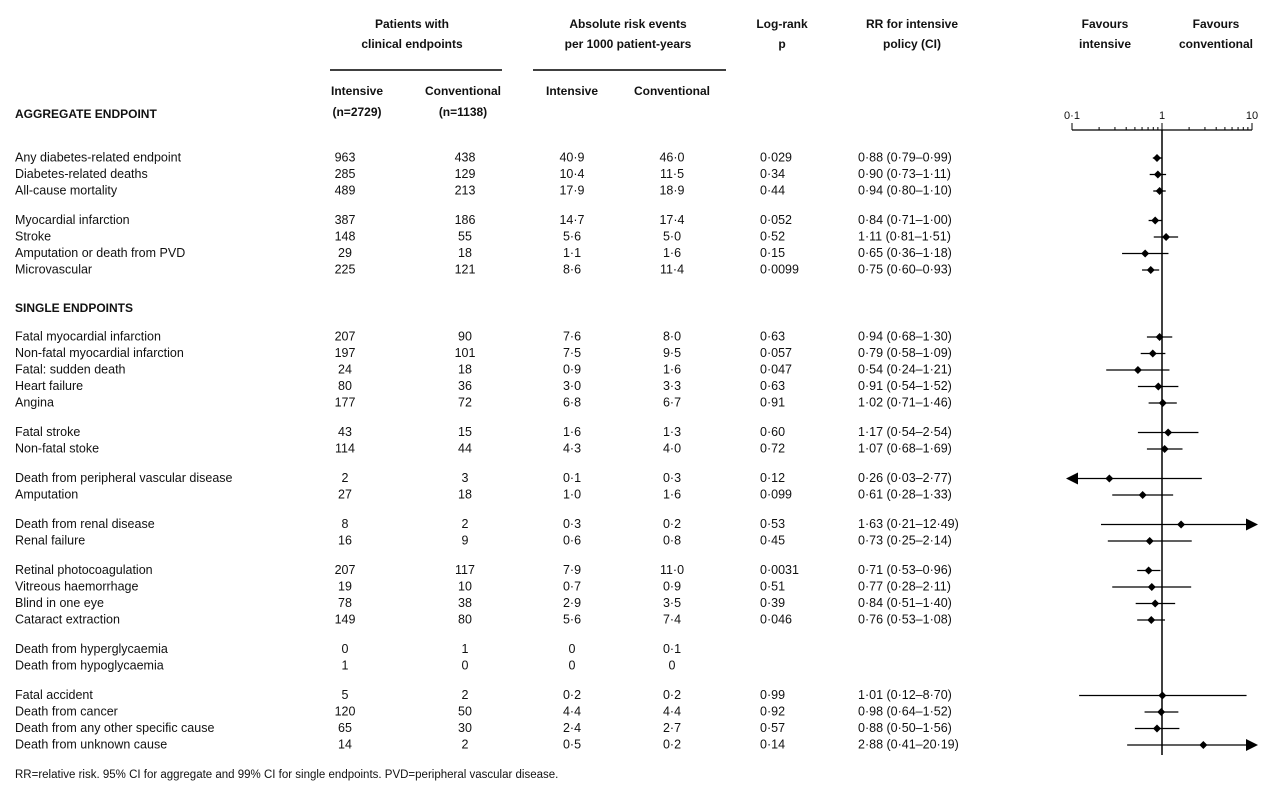  I want to click on table-cell: 11·0, so click(672, 570).